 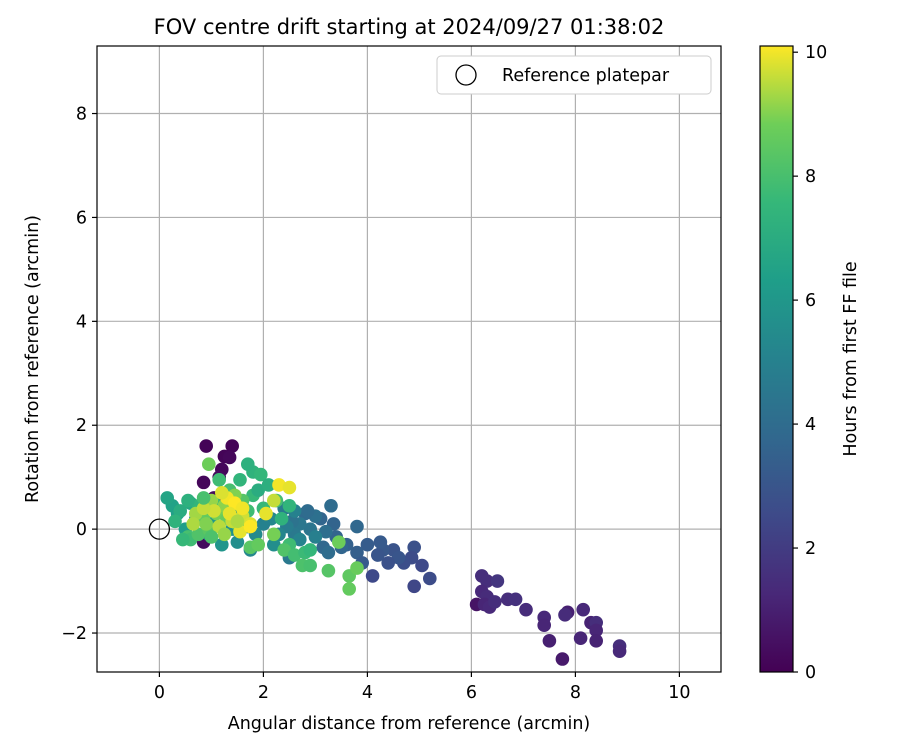 What do you see at coordinates (810, 425) in the screenshot?
I see `colorbar-tick-label: 4` at bounding box center [810, 425].